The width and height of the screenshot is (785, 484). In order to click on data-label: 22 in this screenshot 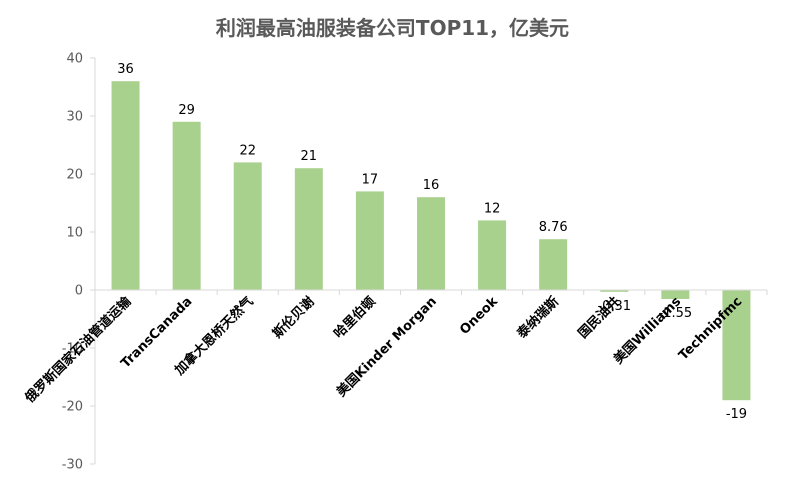, I will do `click(247, 150)`.